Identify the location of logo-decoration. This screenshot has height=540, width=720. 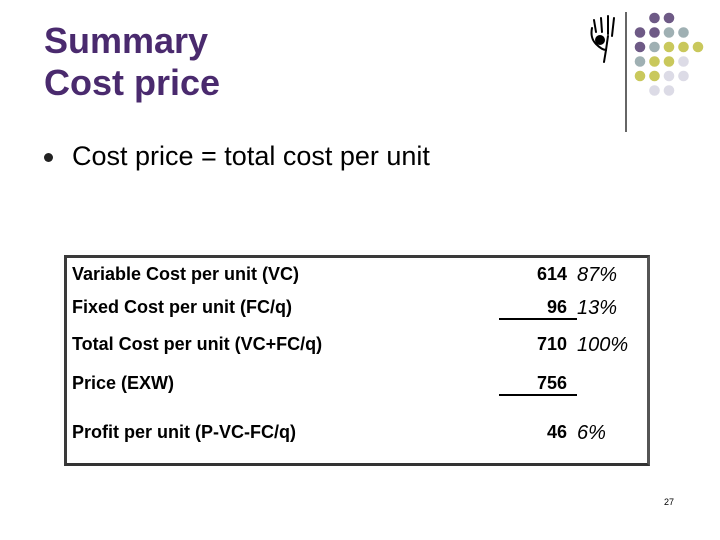
(647, 72).